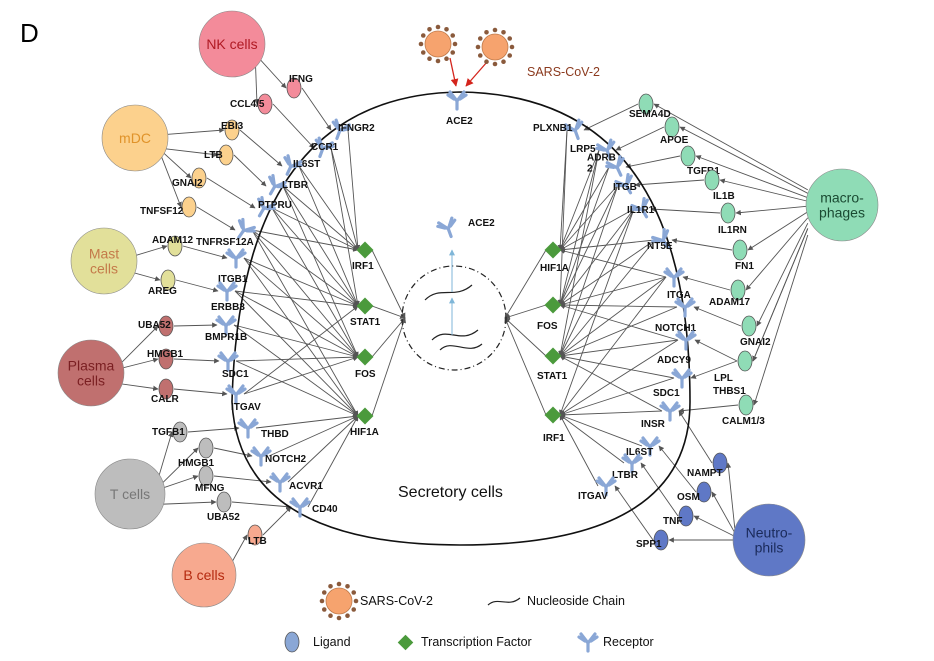 The width and height of the screenshot is (934, 661). Describe the element at coordinates (396, 601) in the screenshot. I see `legend-virus-label: SARS-CoV-2` at that location.